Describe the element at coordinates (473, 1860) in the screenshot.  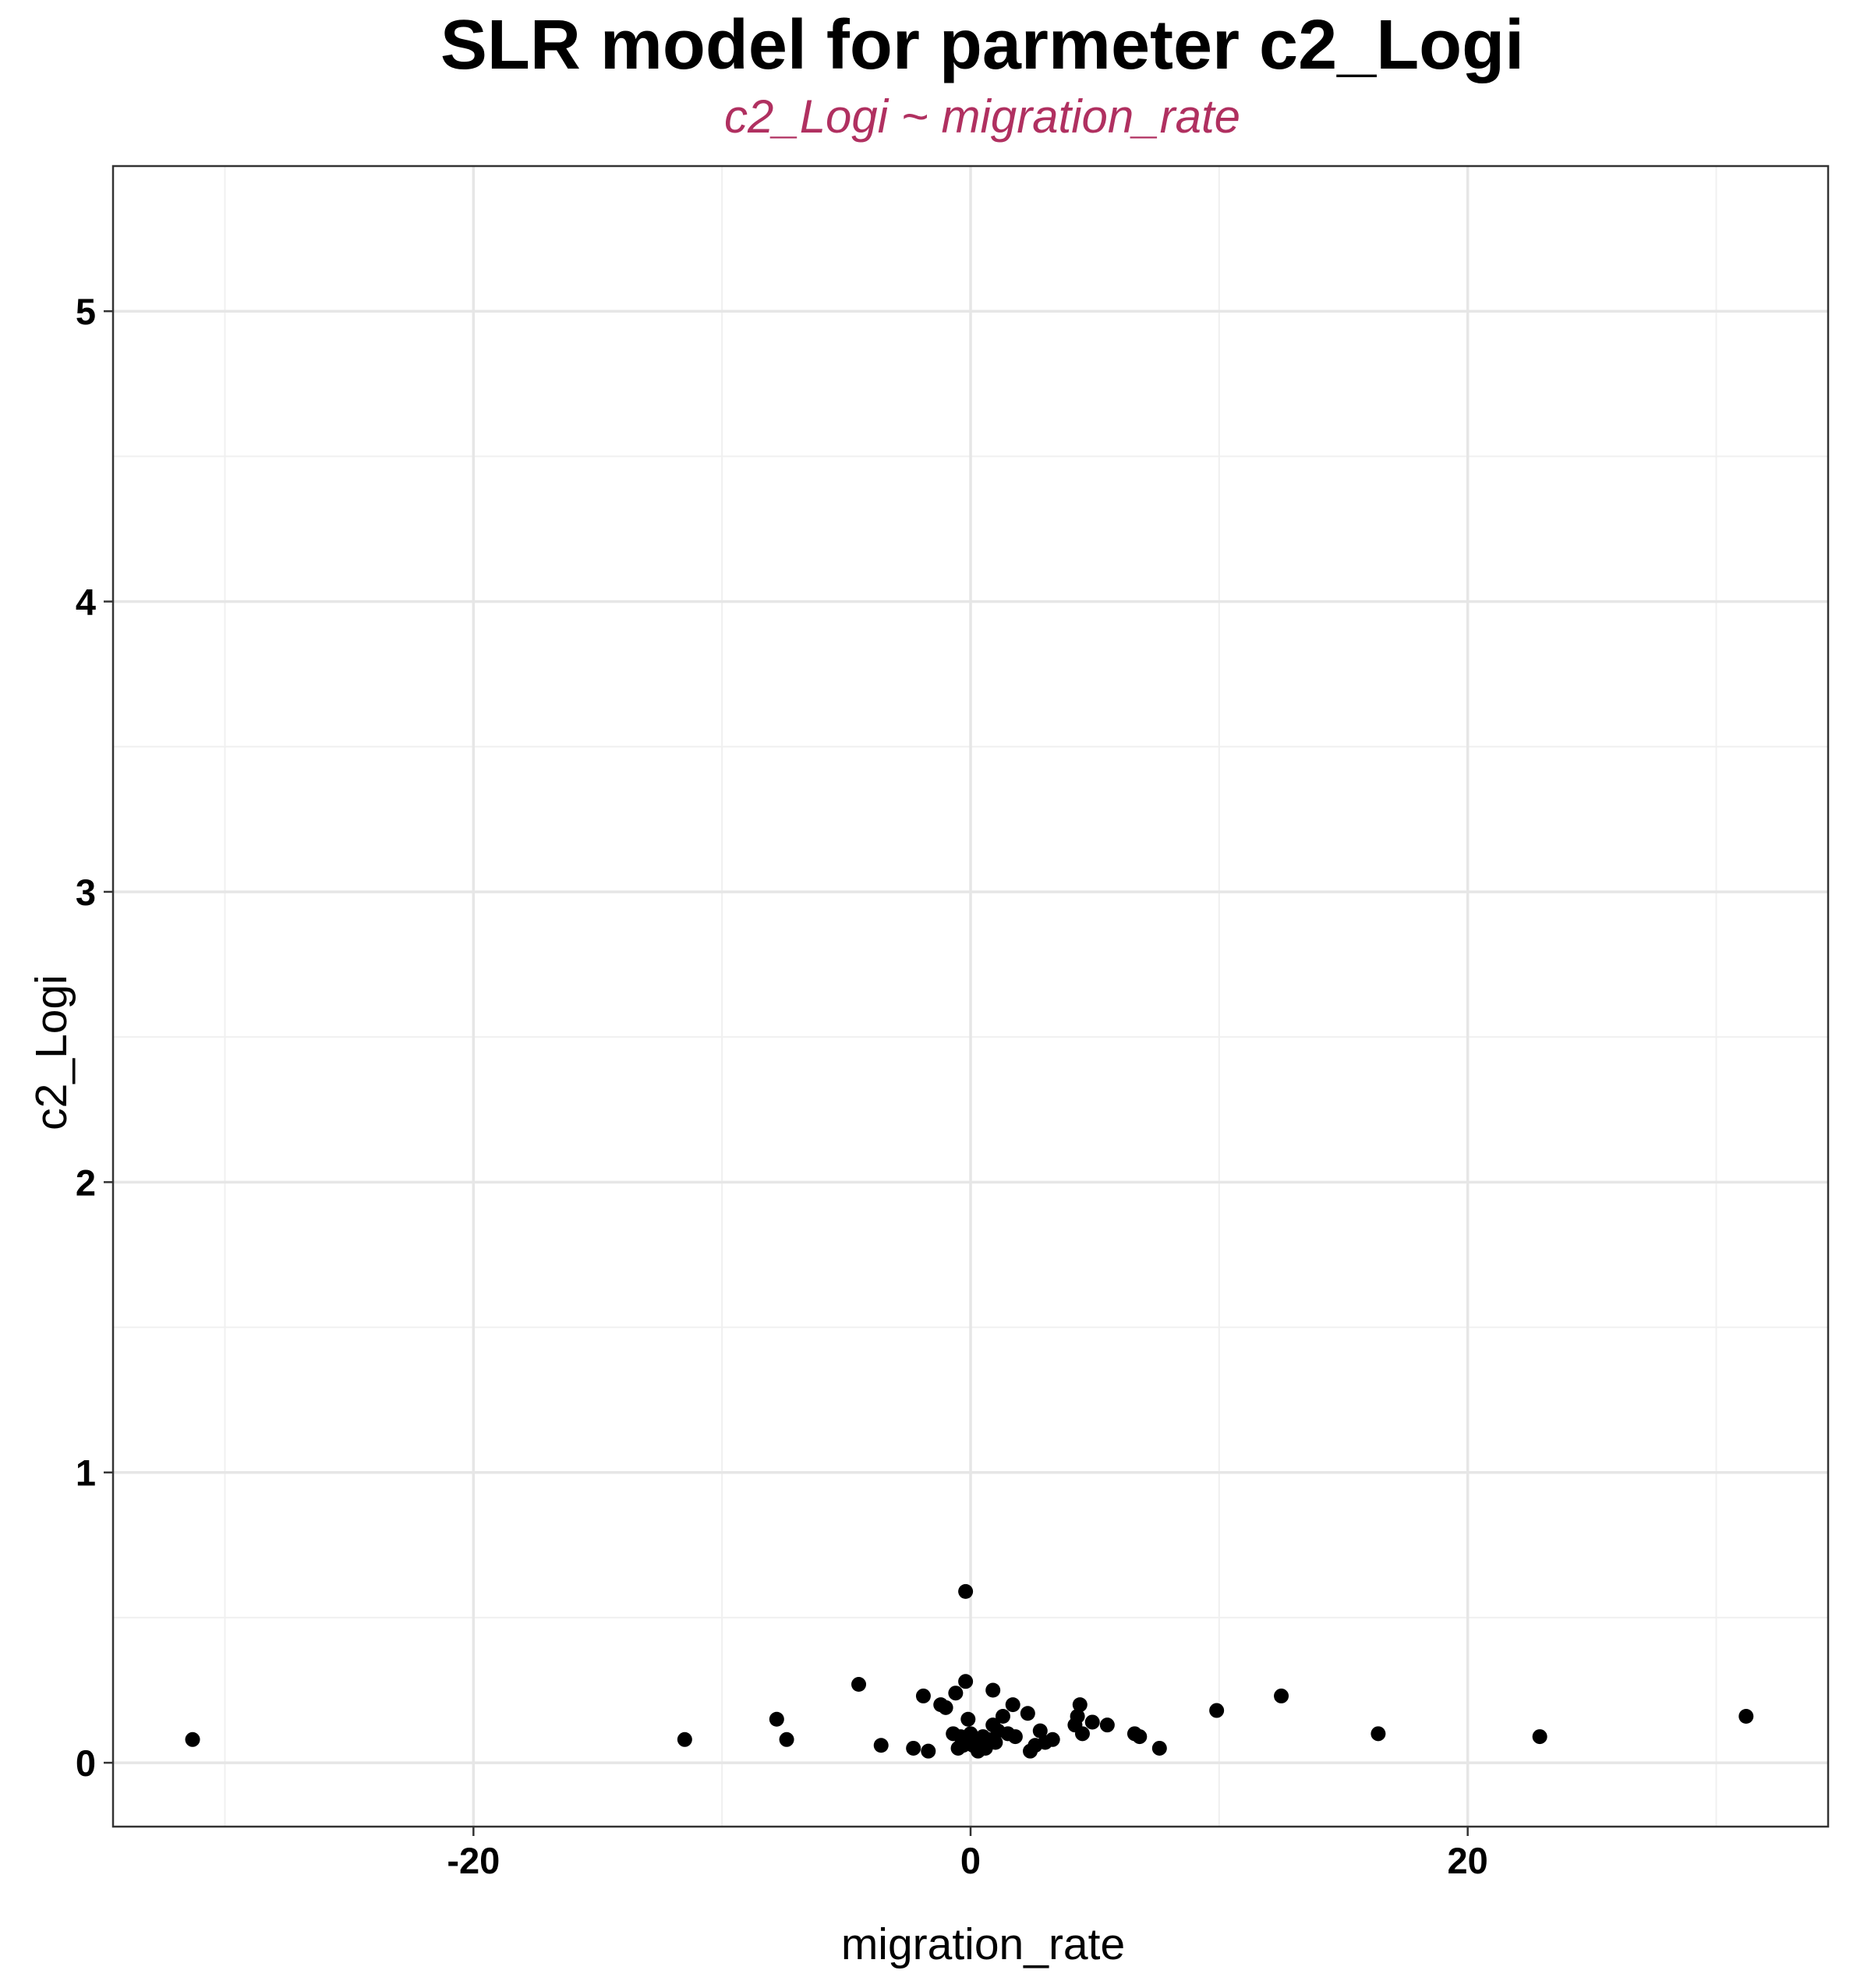
I see `x-tick-label: -20` at that location.